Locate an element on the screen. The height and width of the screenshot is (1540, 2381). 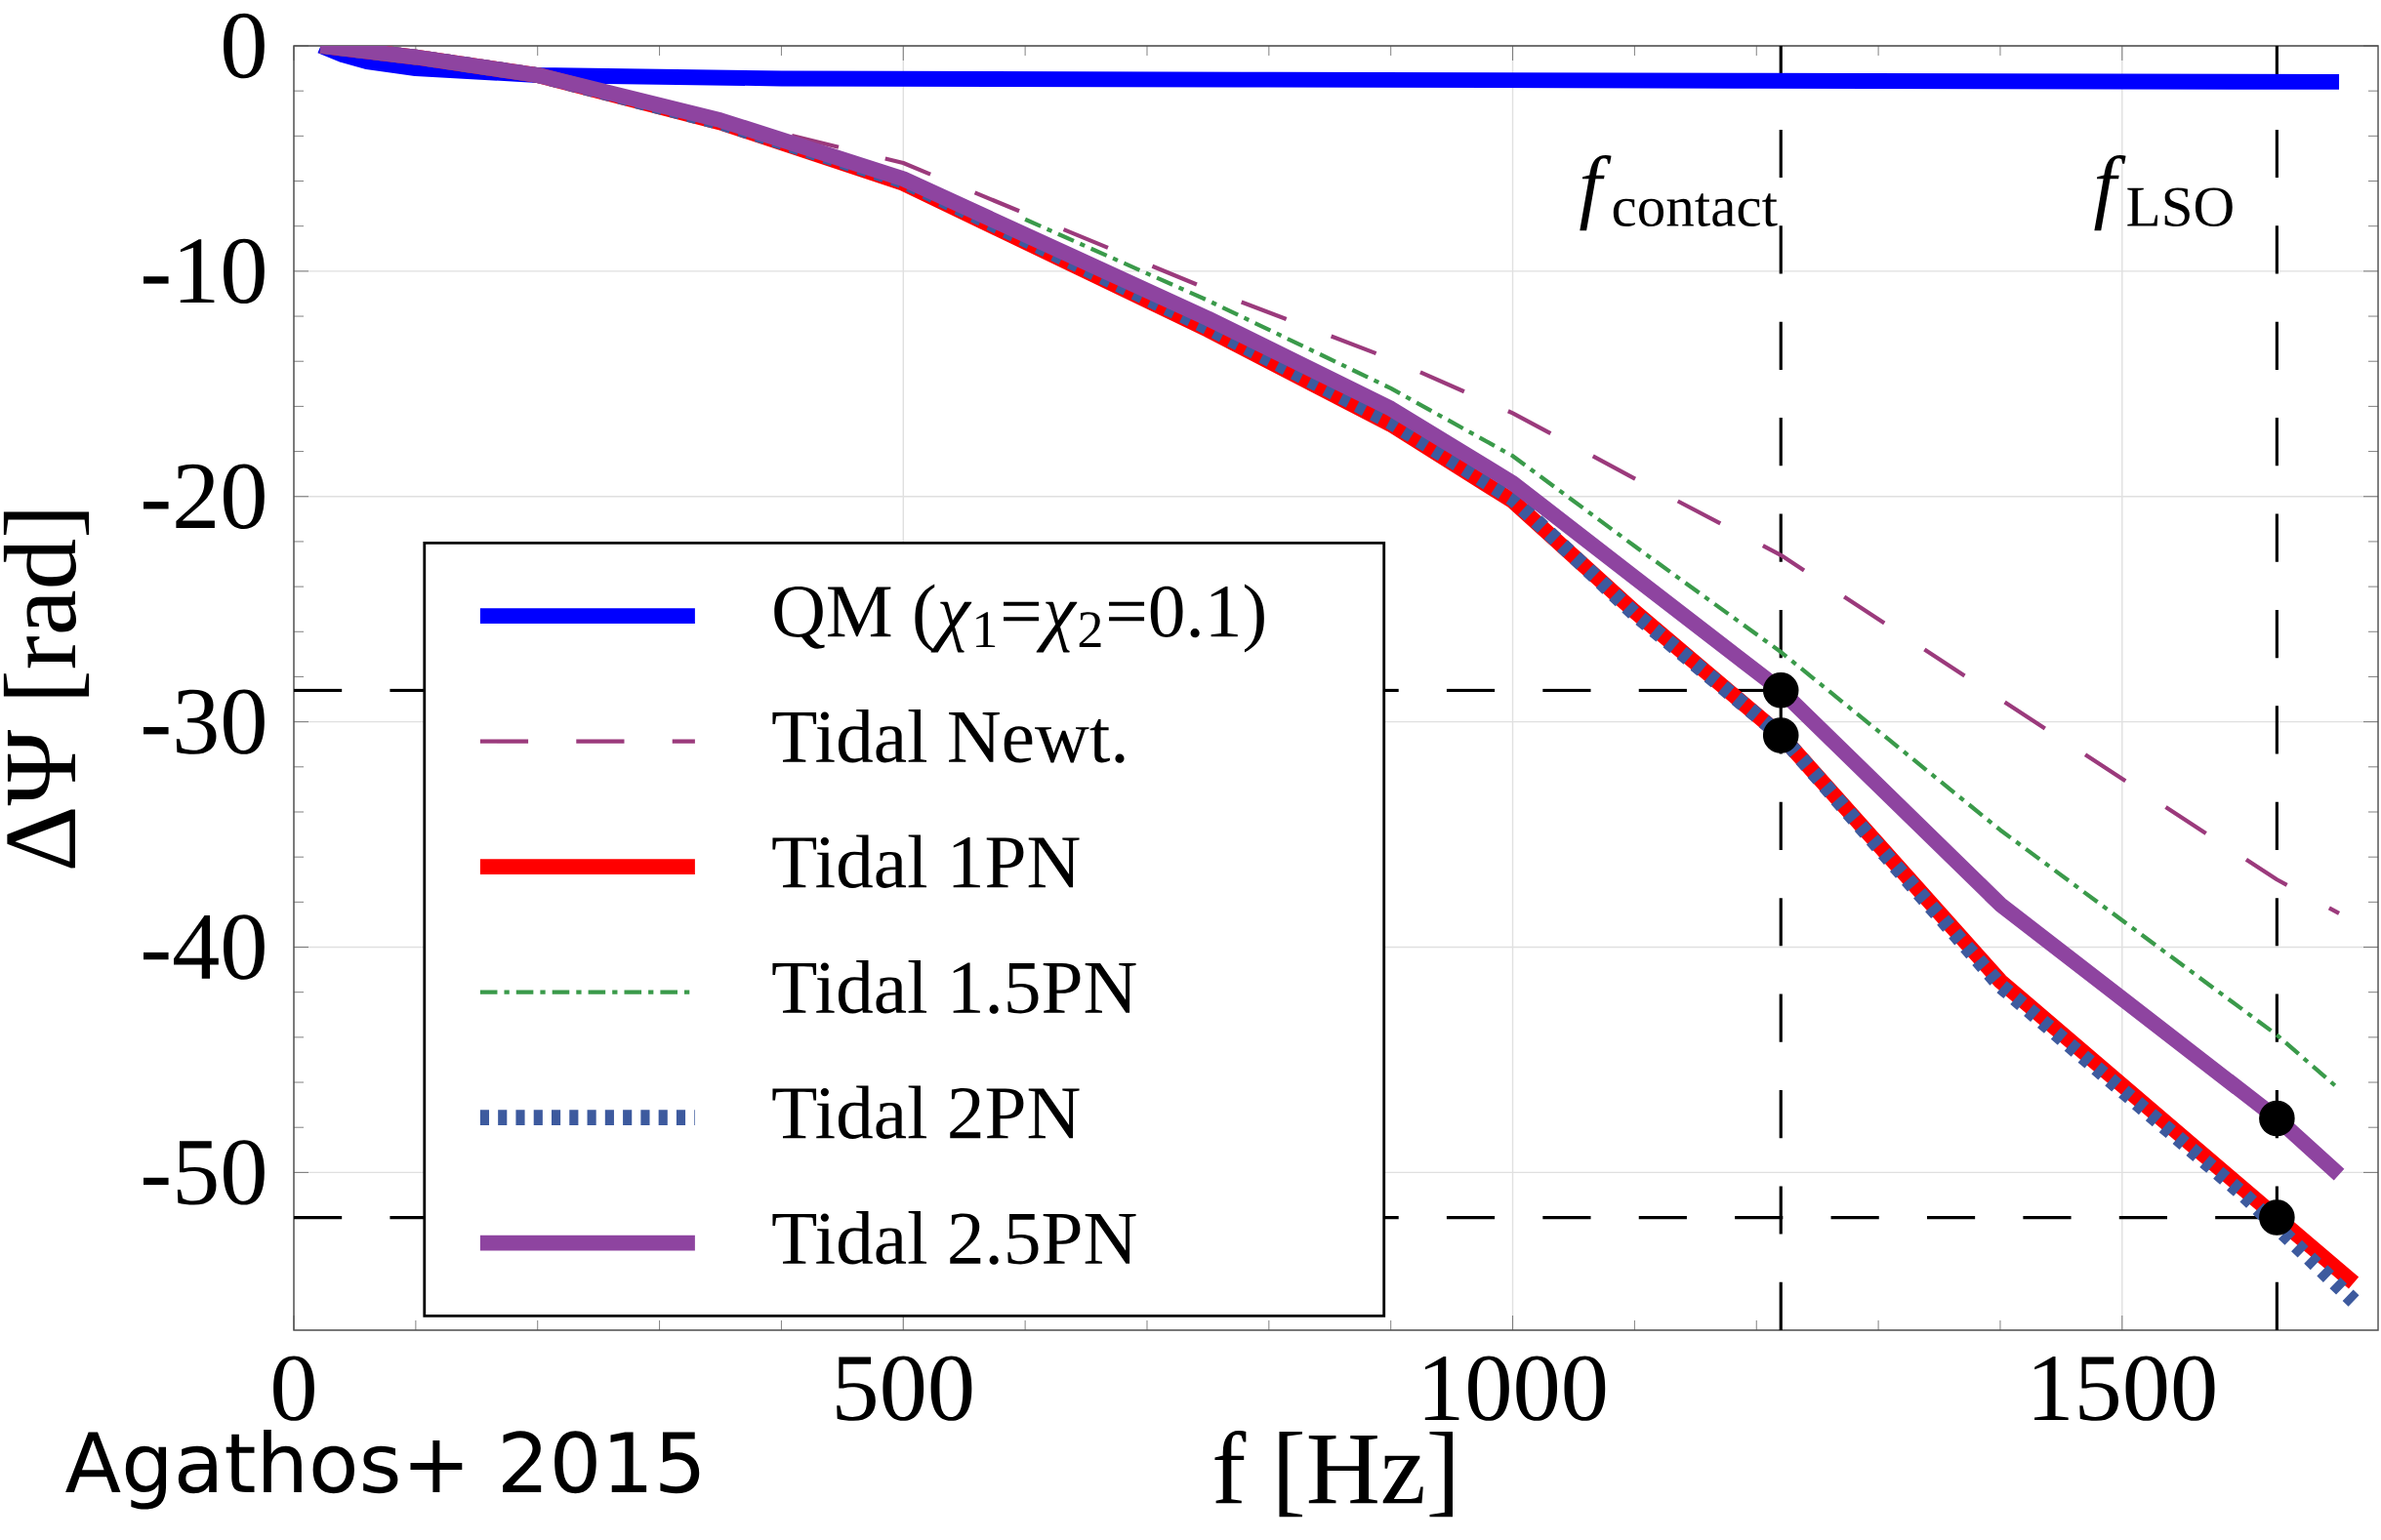
y-tick-label: -50 is located at coordinates (204, 1172).